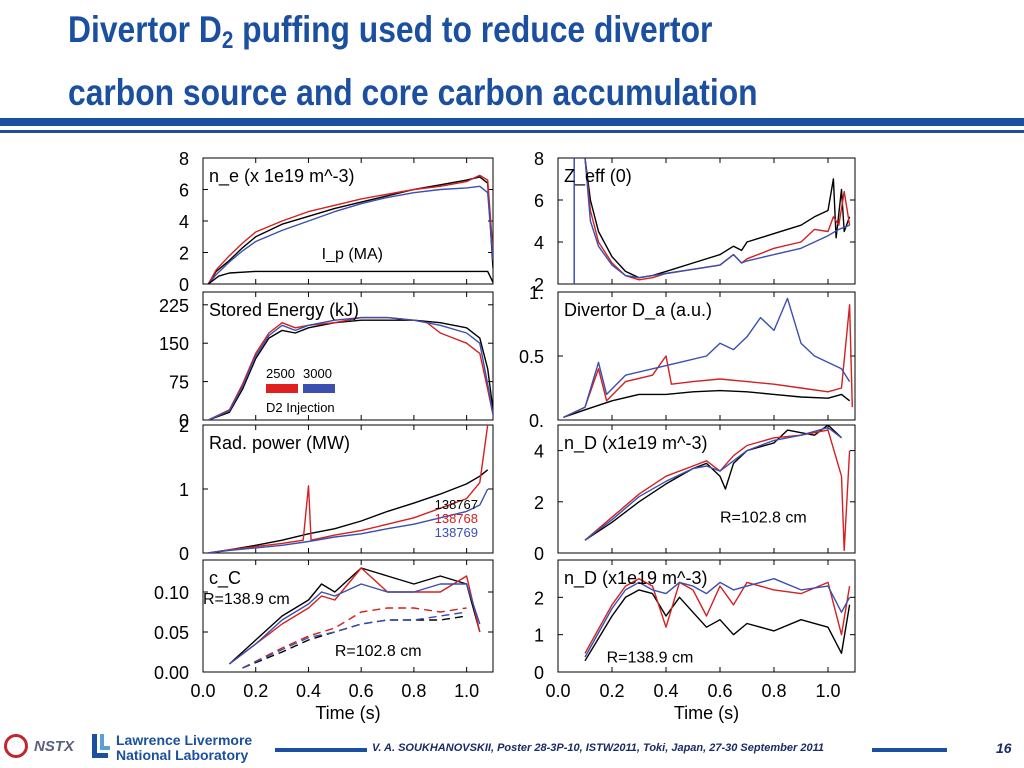 The image size is (1024, 768). Describe the element at coordinates (184, 740) in the screenshot. I see `llnl-name-line1: Lawrence Livermore` at that location.